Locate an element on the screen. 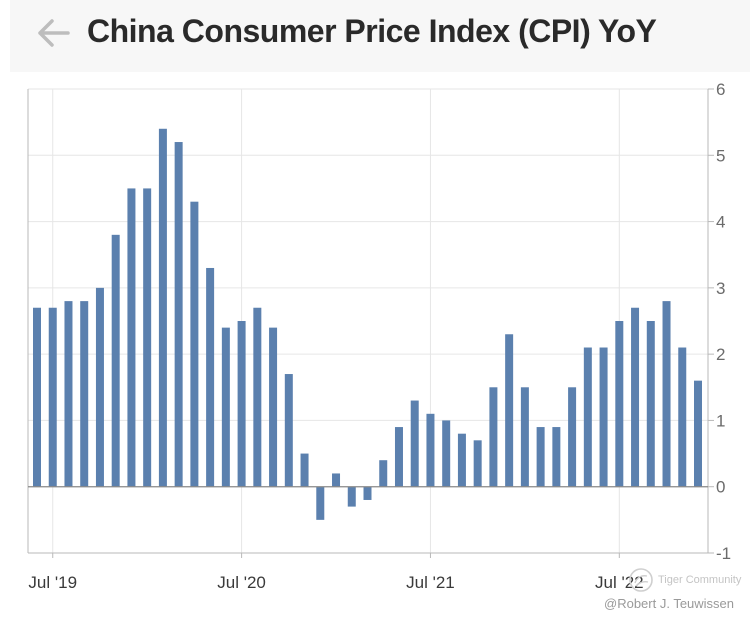  y-tick-label: 0 is located at coordinates (720, 487).